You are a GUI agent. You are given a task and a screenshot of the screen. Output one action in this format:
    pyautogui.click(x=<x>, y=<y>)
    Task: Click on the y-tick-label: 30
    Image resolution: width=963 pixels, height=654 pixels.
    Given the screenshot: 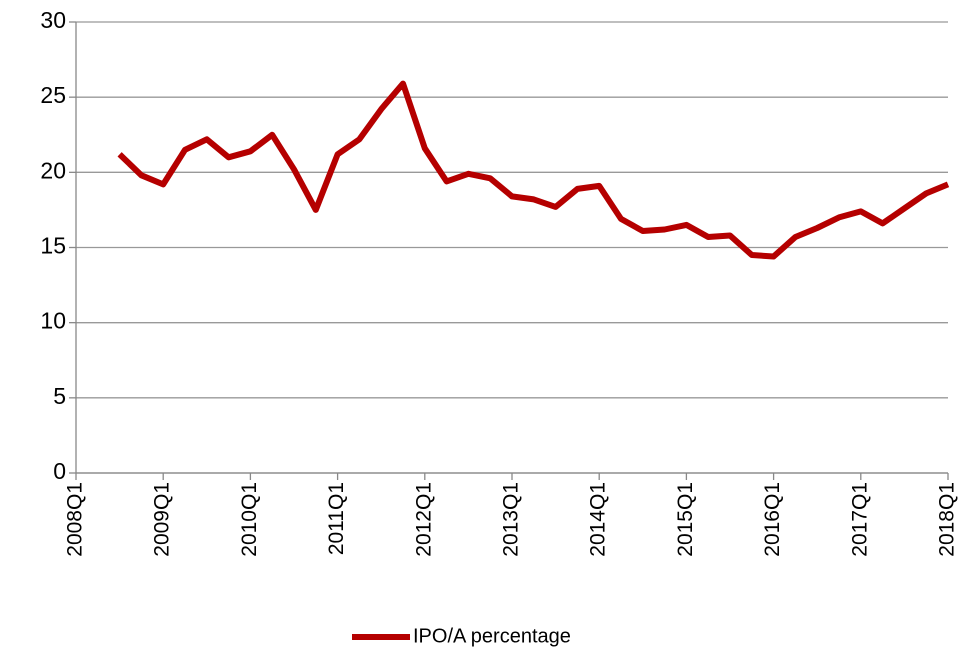 What is the action you would take?
    pyautogui.click(x=53, y=20)
    